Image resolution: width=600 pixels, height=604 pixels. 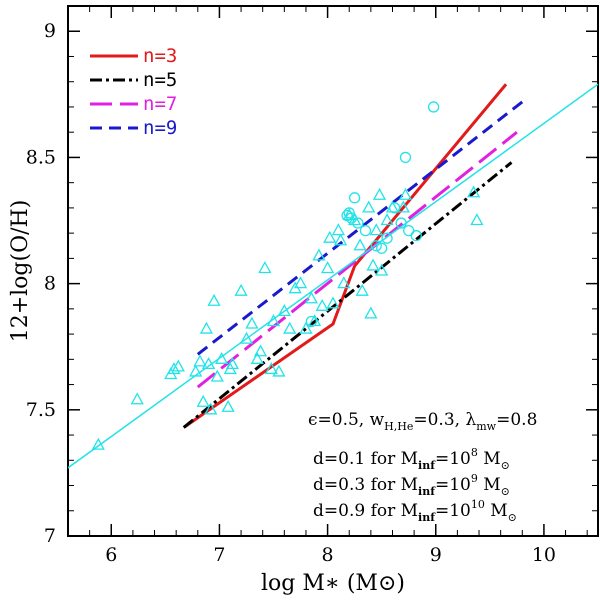 What do you see at coordinates (160, 128) in the screenshot?
I see `legend-label: n=9` at bounding box center [160, 128].